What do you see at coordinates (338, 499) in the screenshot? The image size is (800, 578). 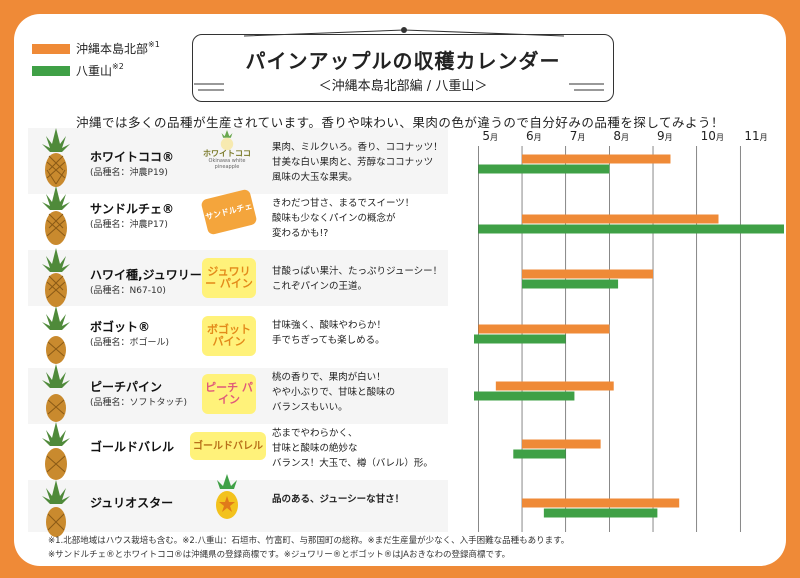 I see `variety-description: 品のある、ジューシーな甘さ！` at bounding box center [338, 499].